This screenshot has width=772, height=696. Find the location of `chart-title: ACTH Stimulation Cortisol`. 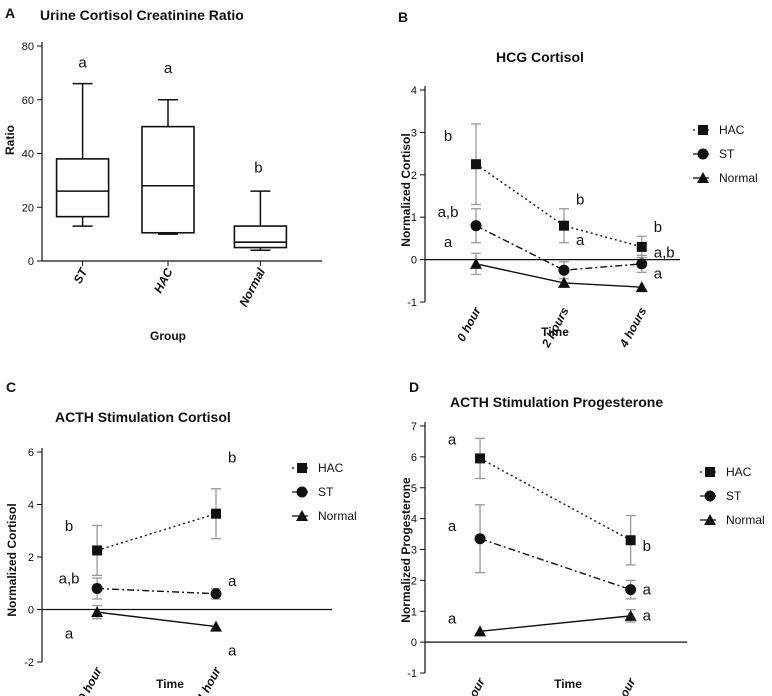

chart-title: ACTH Stimulation Cortisol is located at coordinates (143, 417).